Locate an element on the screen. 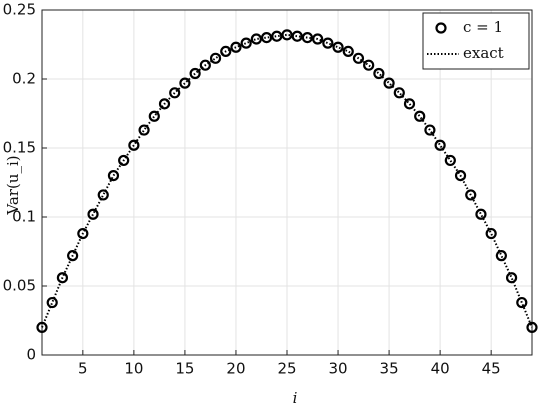  x-tick-label: 35 is located at coordinates (389, 369).